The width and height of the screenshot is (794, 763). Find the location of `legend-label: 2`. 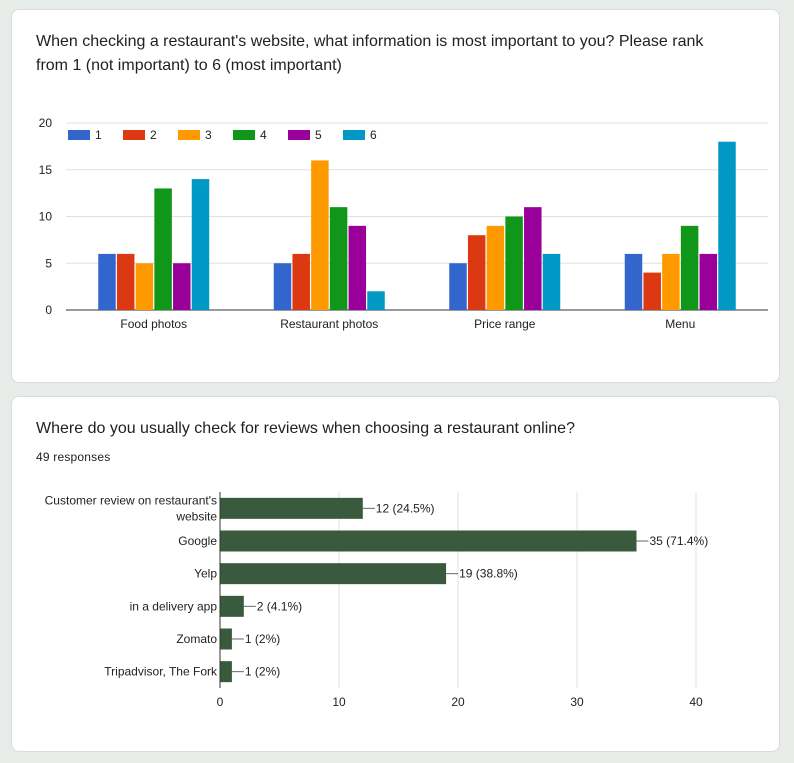

legend-label: 2 is located at coordinates (153, 135).